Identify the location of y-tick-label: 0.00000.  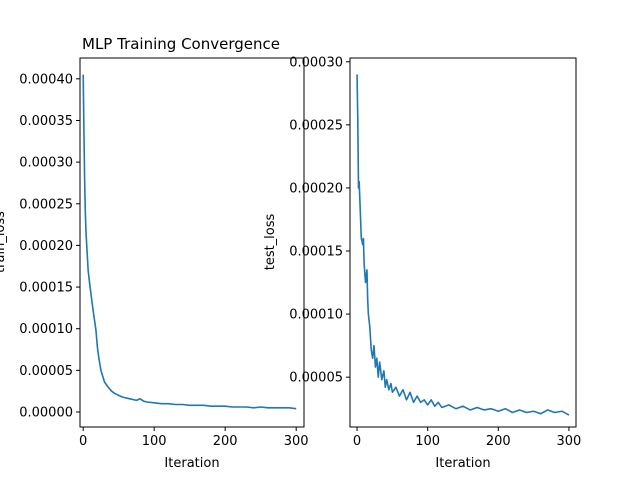
(46, 413).